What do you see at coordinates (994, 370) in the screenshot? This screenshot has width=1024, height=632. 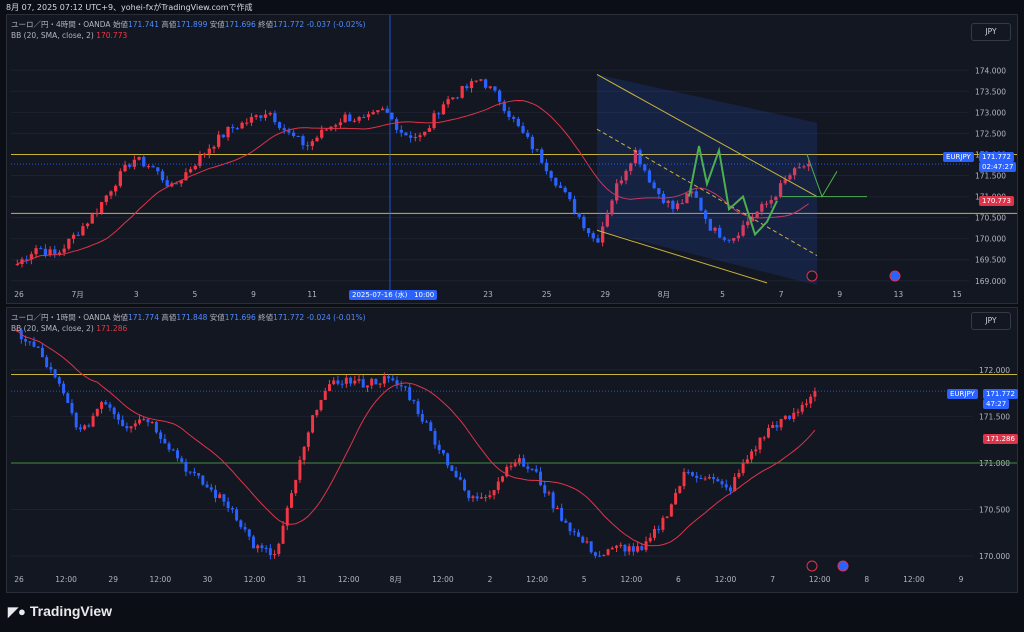 I see `y-tick-label: 172.000` at bounding box center [994, 370].